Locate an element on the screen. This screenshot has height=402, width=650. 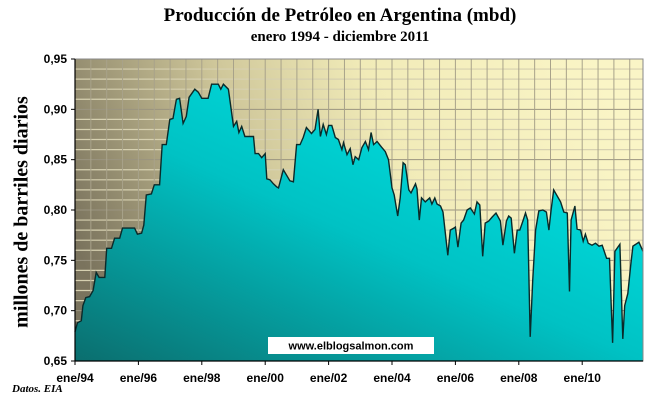
y-tick-label: 0,90 is located at coordinates (56, 109).